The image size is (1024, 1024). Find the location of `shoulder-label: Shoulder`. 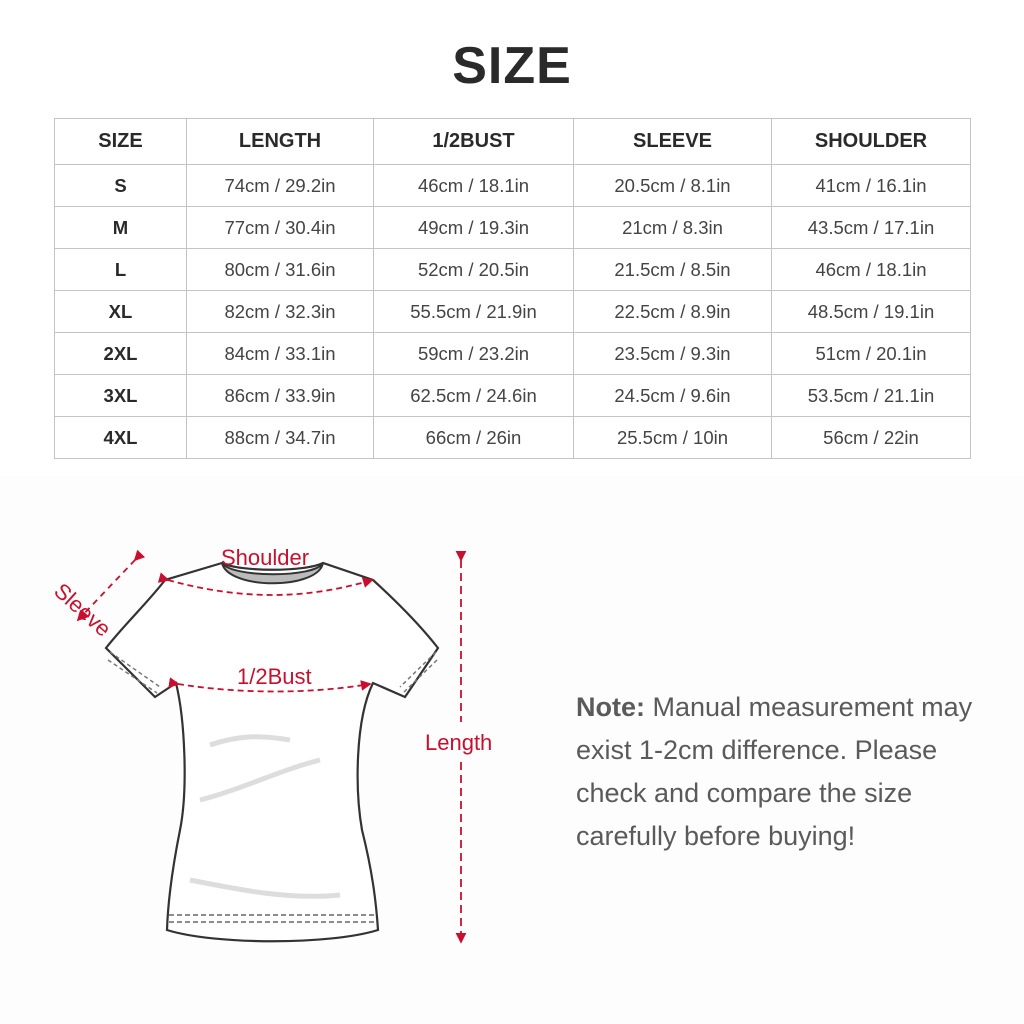

shoulder-label: Shoulder is located at coordinates (265, 557).